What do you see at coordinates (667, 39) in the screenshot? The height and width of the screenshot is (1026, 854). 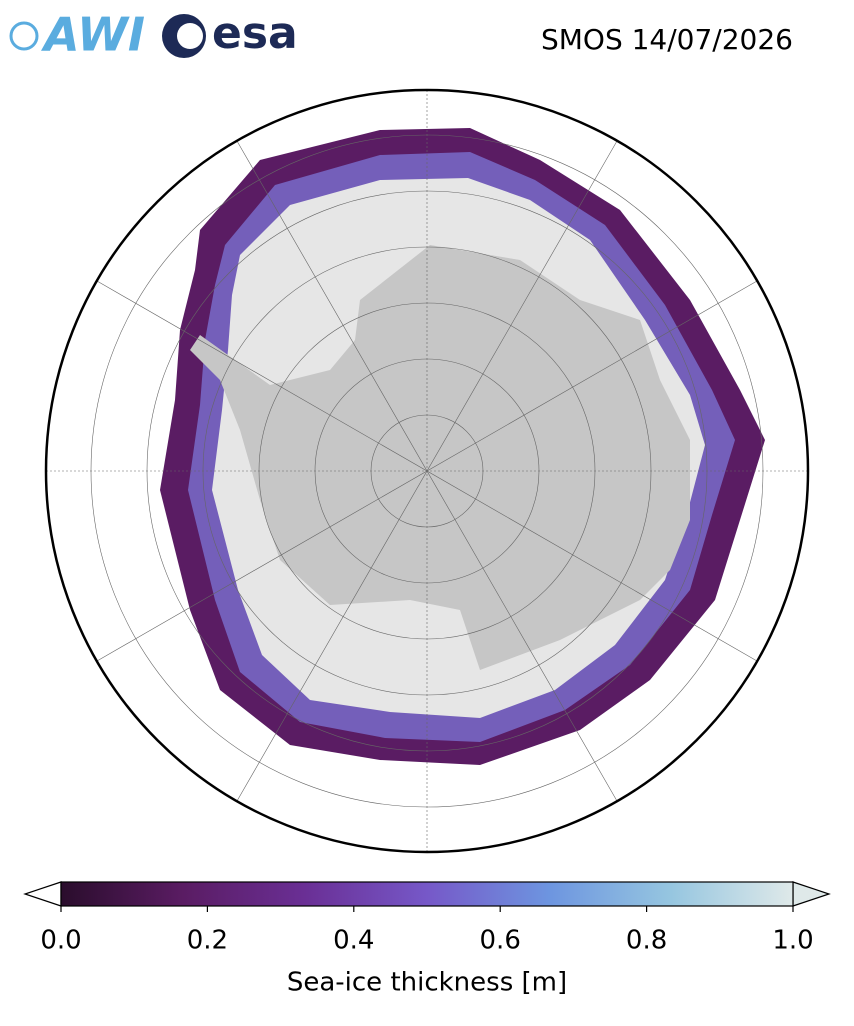 I see `title: SMOS 14/07/2026` at bounding box center [667, 39].